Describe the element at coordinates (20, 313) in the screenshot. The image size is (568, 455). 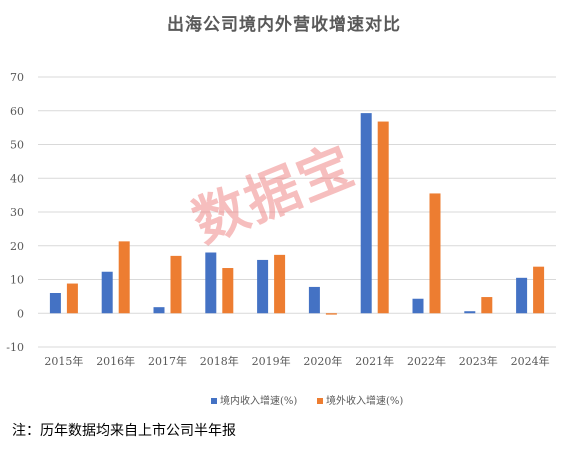
I see `y-tick-label: 0` at that location.